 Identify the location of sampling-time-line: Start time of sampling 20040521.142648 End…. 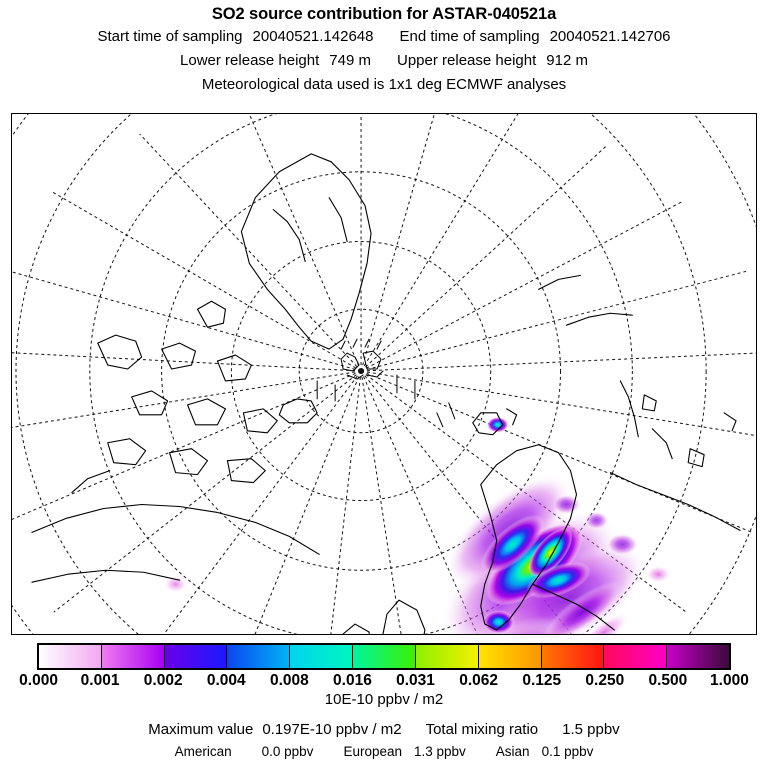
(384, 37).